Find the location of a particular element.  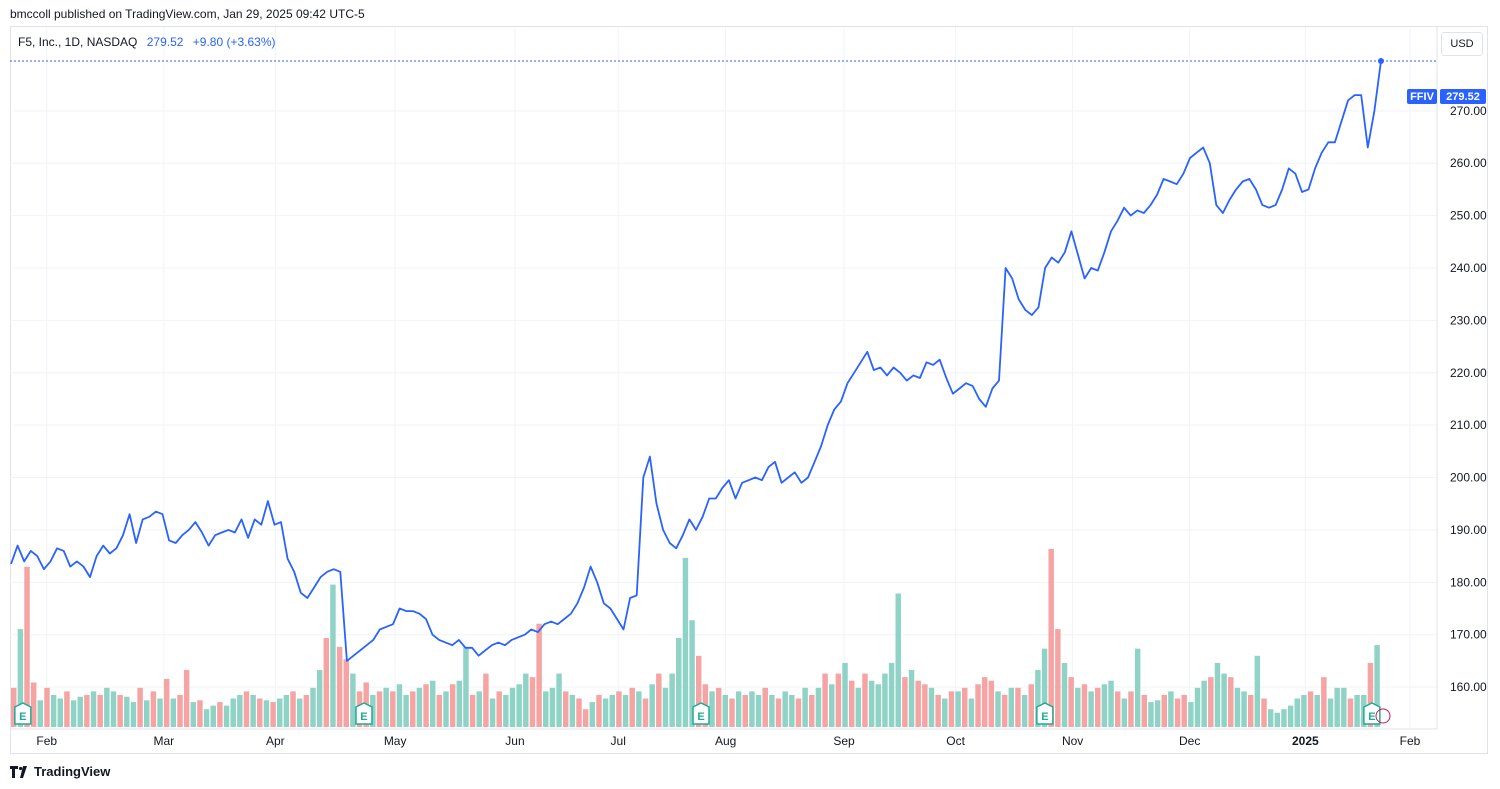

y-tick-label: 160.00 is located at coordinates (1468, 687).